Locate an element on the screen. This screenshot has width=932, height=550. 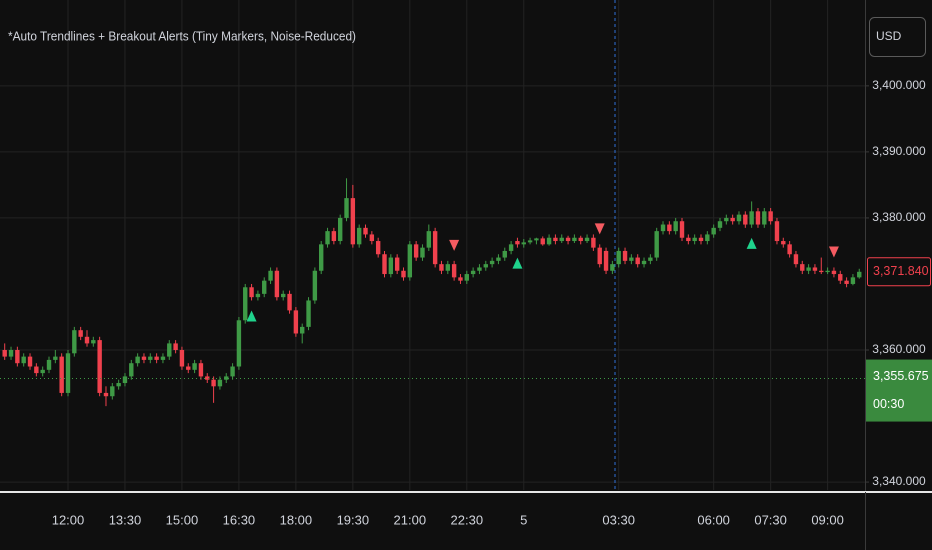
x-tick-label: 07:30 is located at coordinates (770, 519).